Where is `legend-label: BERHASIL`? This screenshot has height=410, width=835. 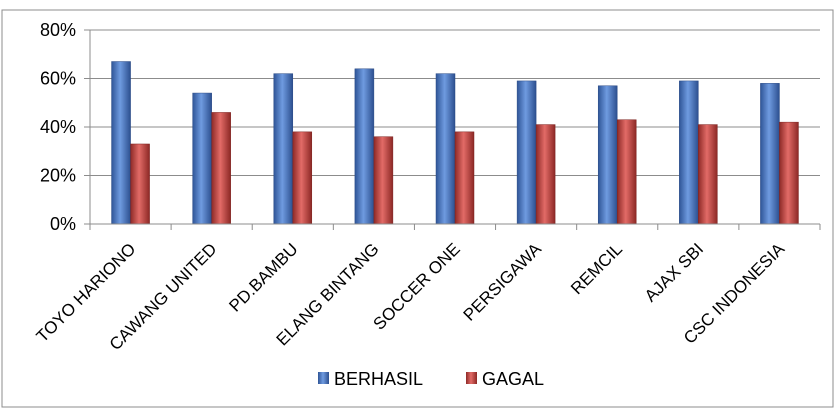 legend-label: BERHASIL is located at coordinates (378, 379).